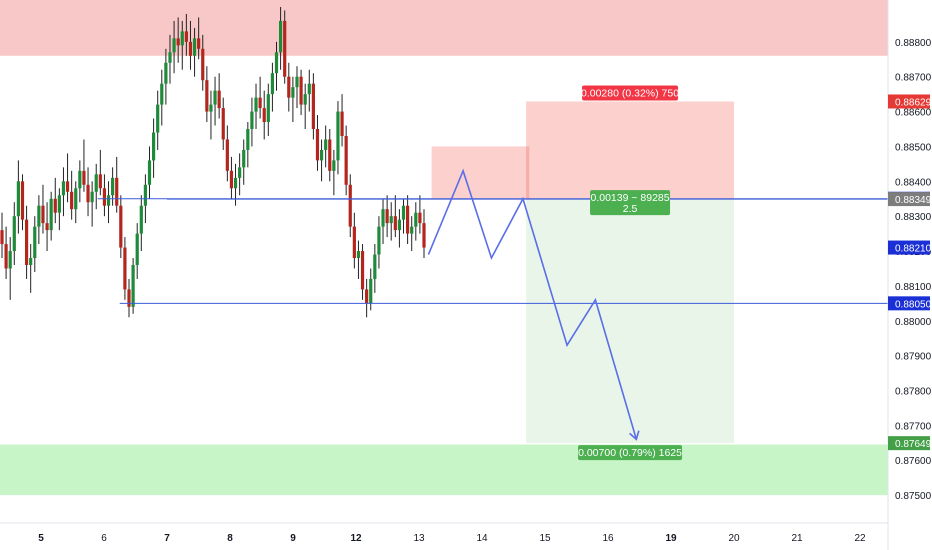 Image resolution: width=932 pixels, height=550 pixels. What do you see at coordinates (480, 172) in the screenshot?
I see `small-resistance-box` at bounding box center [480, 172].